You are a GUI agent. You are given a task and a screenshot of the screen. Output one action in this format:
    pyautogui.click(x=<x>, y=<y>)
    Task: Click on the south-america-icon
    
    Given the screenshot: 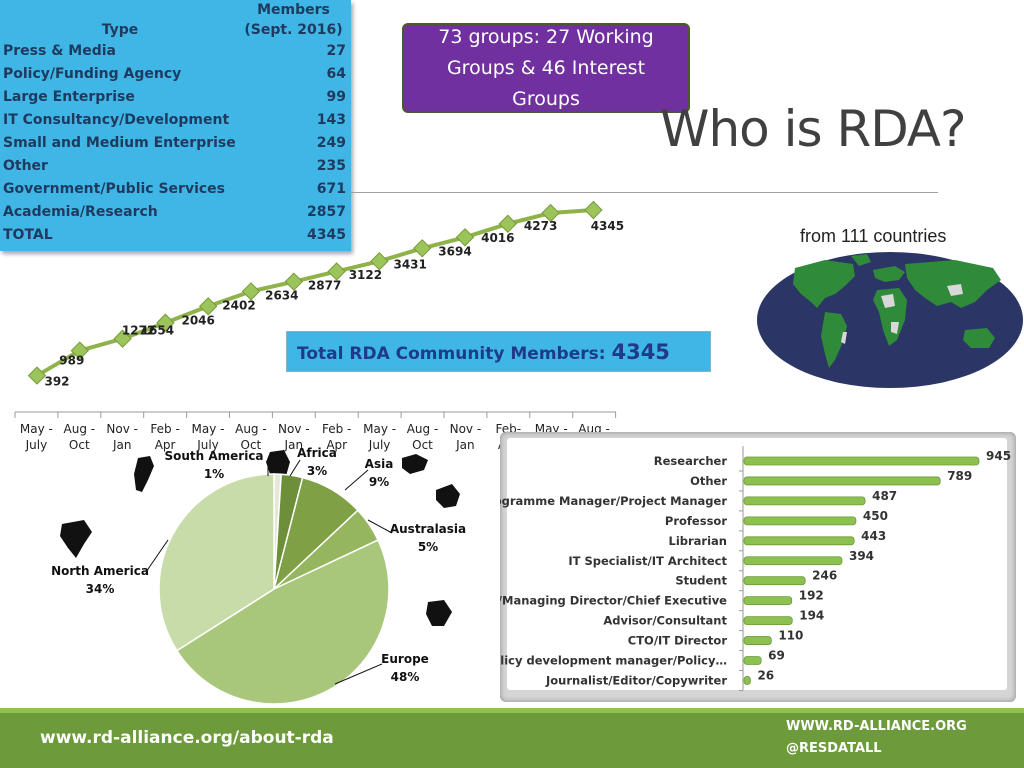 What is the action you would take?
    pyautogui.click(x=144, y=474)
    